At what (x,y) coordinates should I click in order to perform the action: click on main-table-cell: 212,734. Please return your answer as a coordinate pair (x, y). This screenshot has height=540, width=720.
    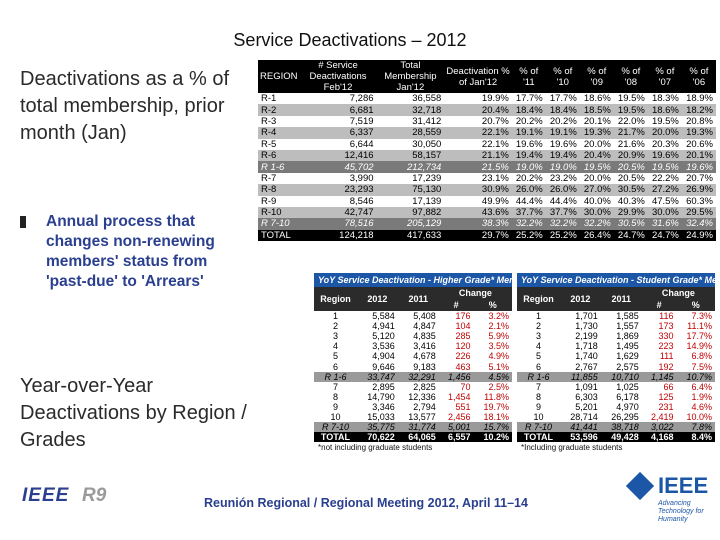
    Looking at the image, I should click on (410, 167).